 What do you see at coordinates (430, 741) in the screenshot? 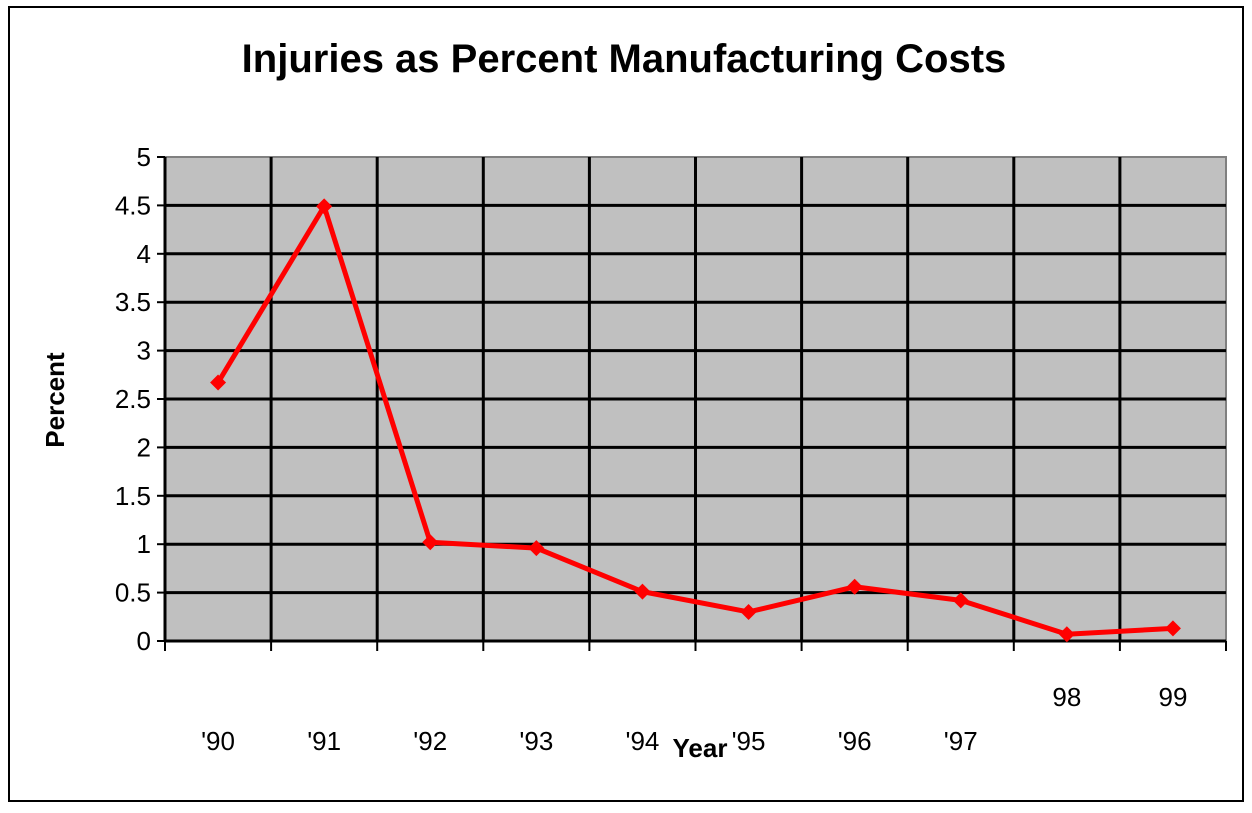
I see `x-tick-label: '92` at bounding box center [430, 741].